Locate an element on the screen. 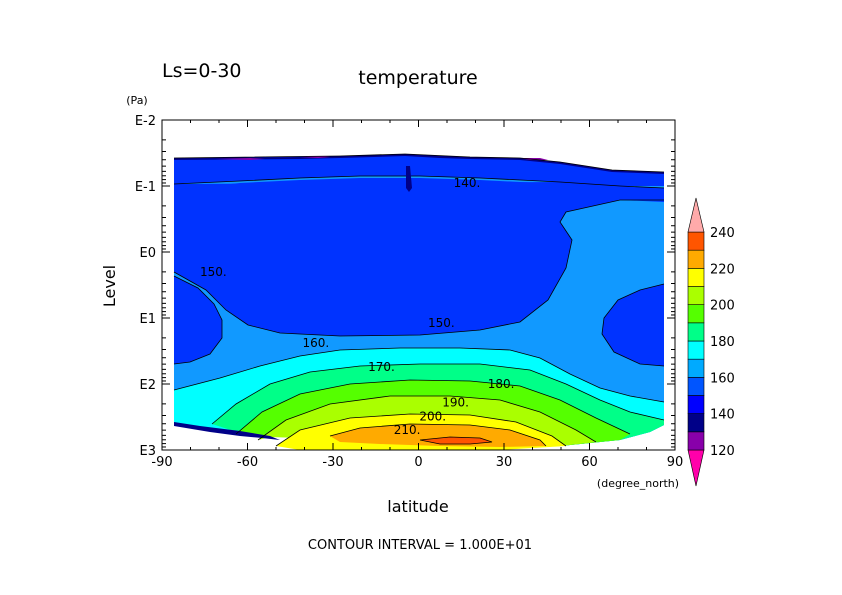  colorbar-label: 140 is located at coordinates (722, 415).